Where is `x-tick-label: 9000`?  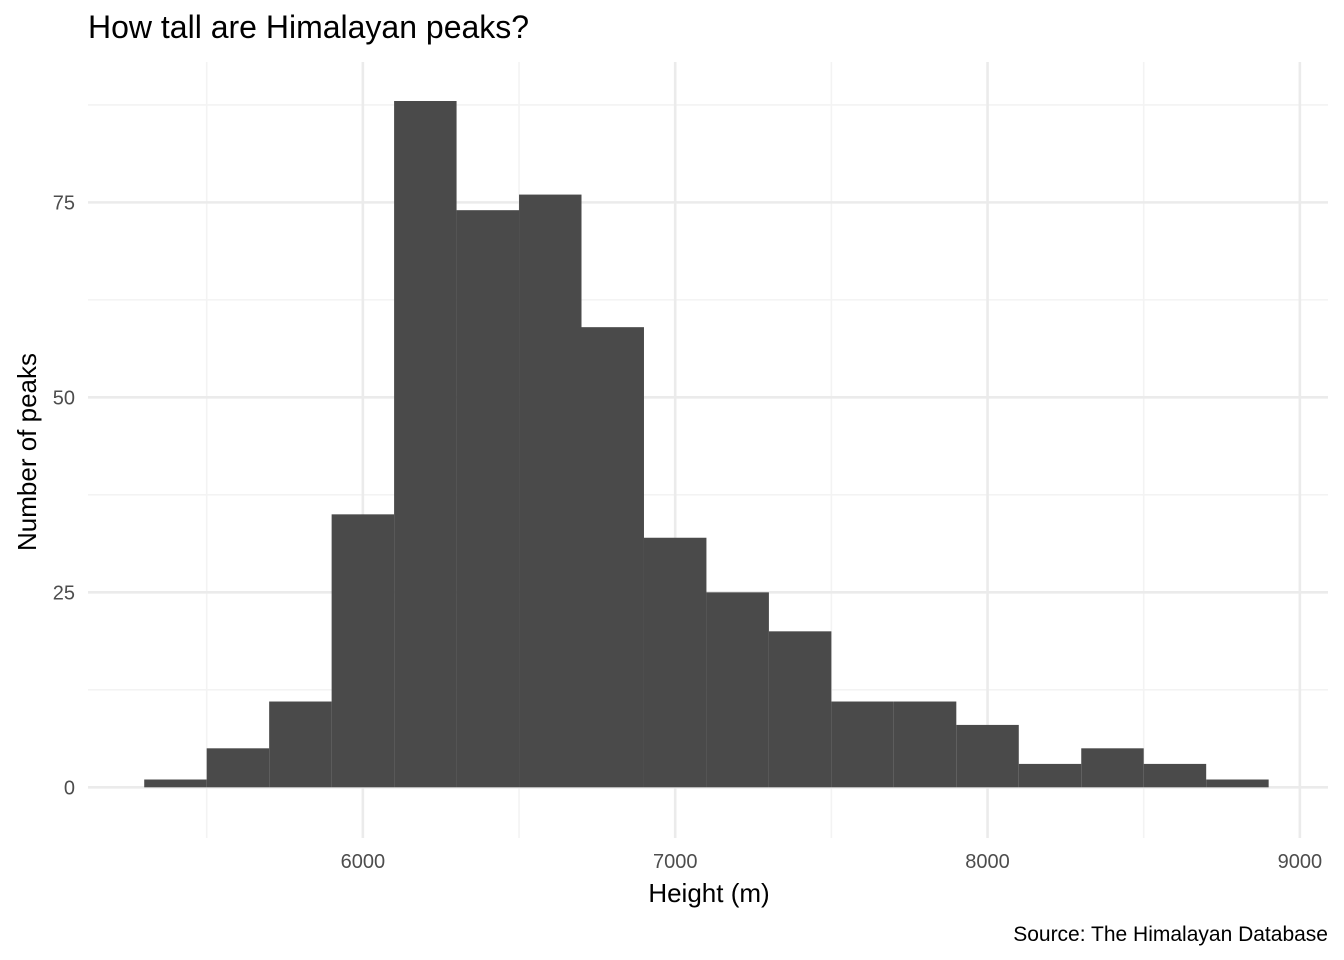 x-tick-label: 9000 is located at coordinates (1300, 862).